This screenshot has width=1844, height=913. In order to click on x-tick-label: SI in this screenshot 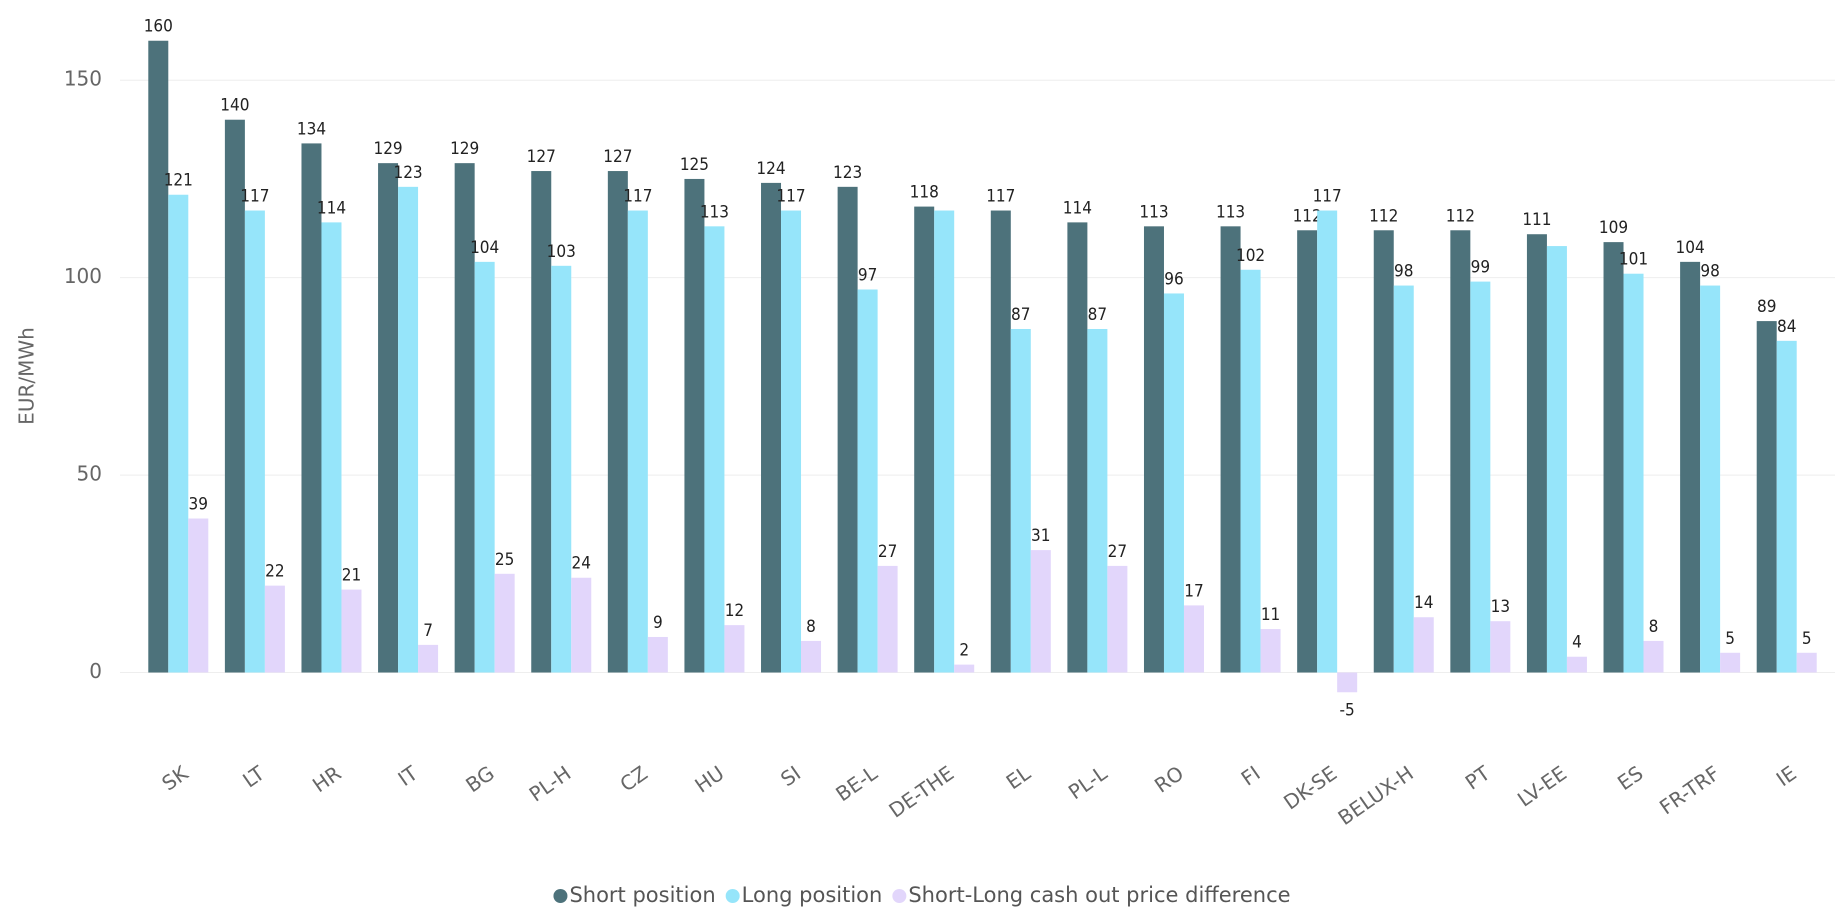, I will do `click(790, 776)`.